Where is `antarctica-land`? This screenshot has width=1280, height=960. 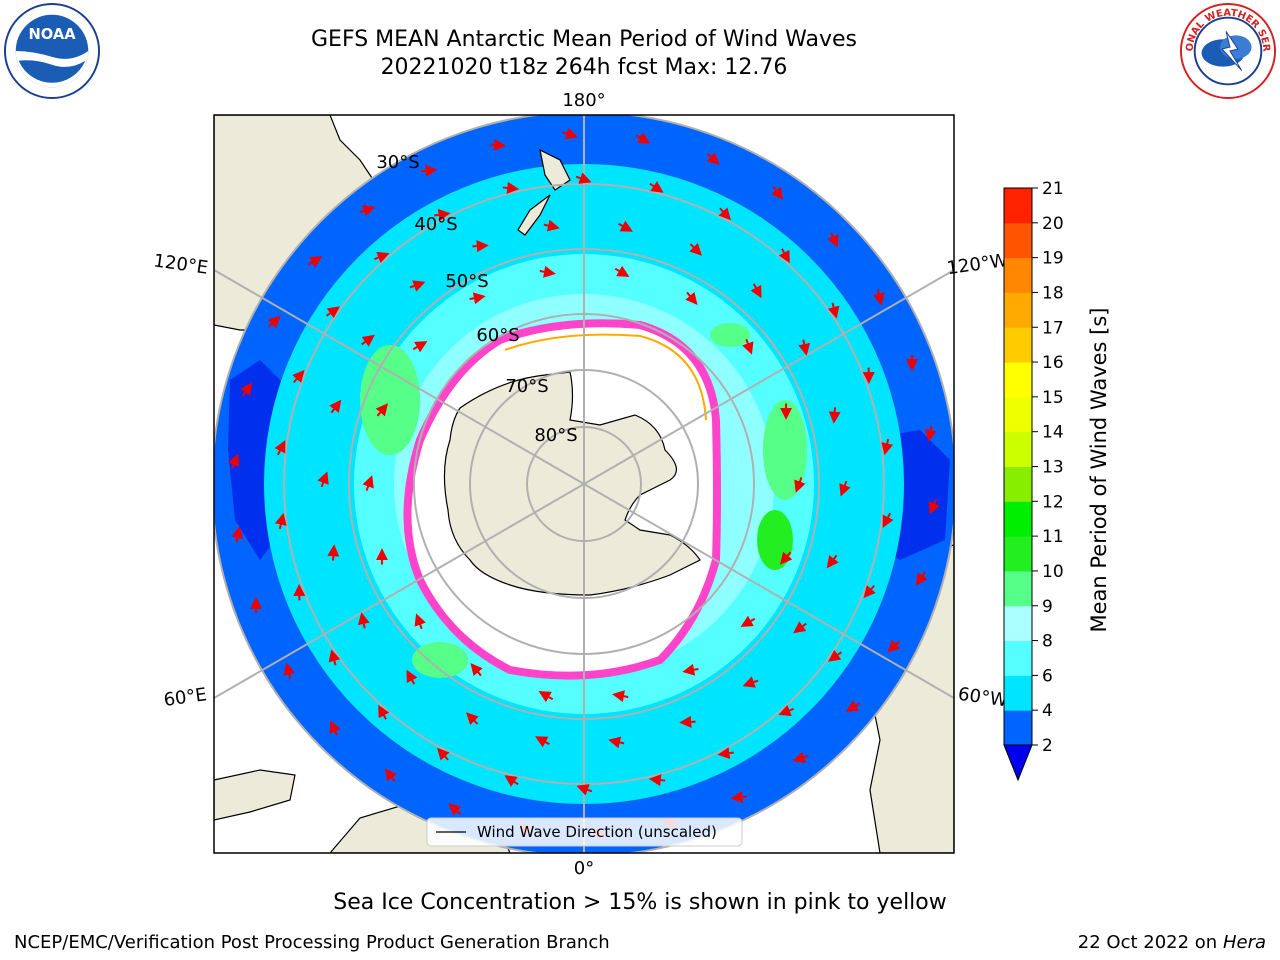
antarctica-land is located at coordinates (572, 483).